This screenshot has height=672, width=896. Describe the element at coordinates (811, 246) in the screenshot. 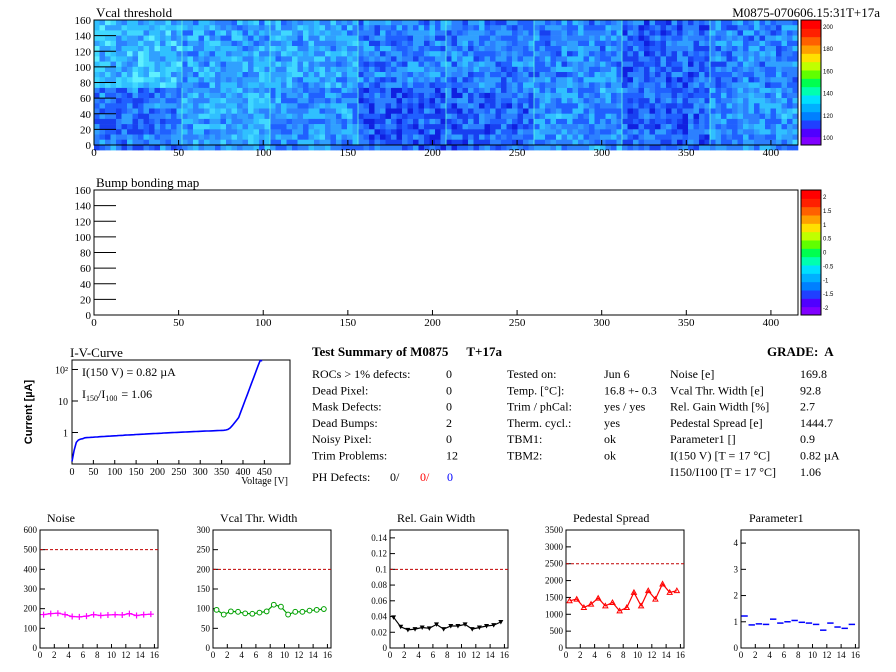

I see `color-scale-step` at that location.